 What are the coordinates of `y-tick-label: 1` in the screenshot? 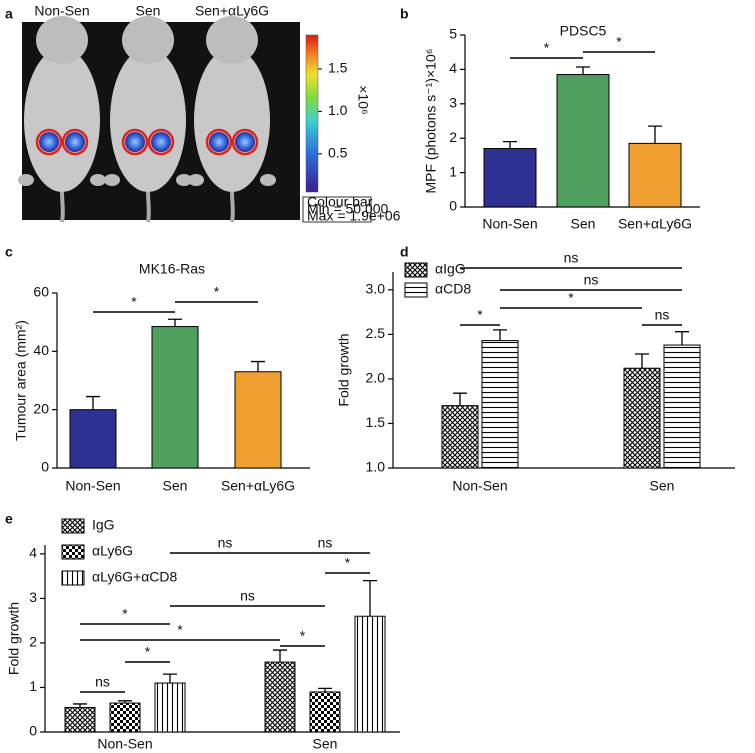 It's located at (33, 686).